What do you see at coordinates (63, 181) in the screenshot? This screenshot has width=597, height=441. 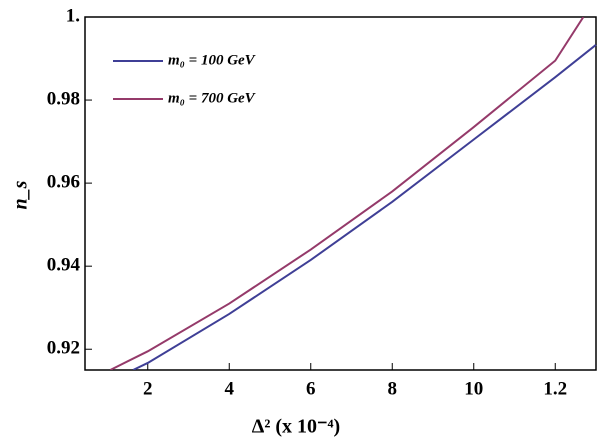 I see `y-tick-label: 0.96` at bounding box center [63, 181].